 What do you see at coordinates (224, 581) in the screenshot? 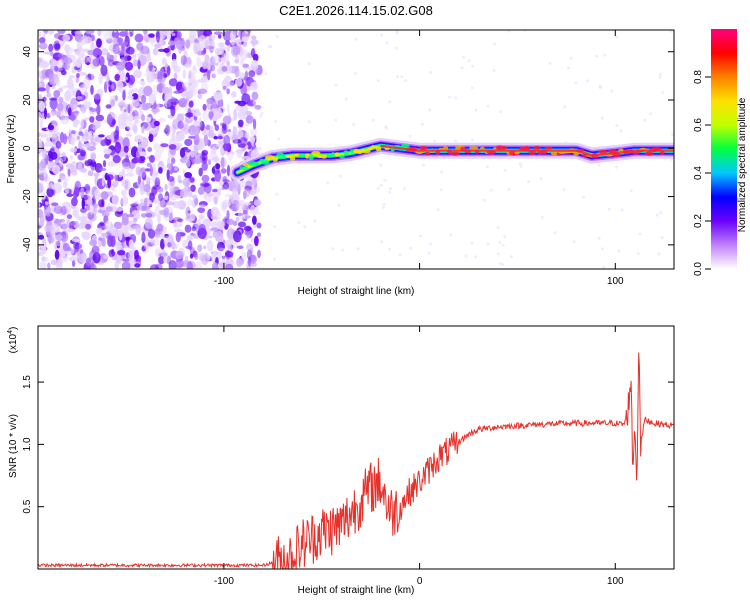
I see `snr-x-tick-label: -100` at bounding box center [224, 581].